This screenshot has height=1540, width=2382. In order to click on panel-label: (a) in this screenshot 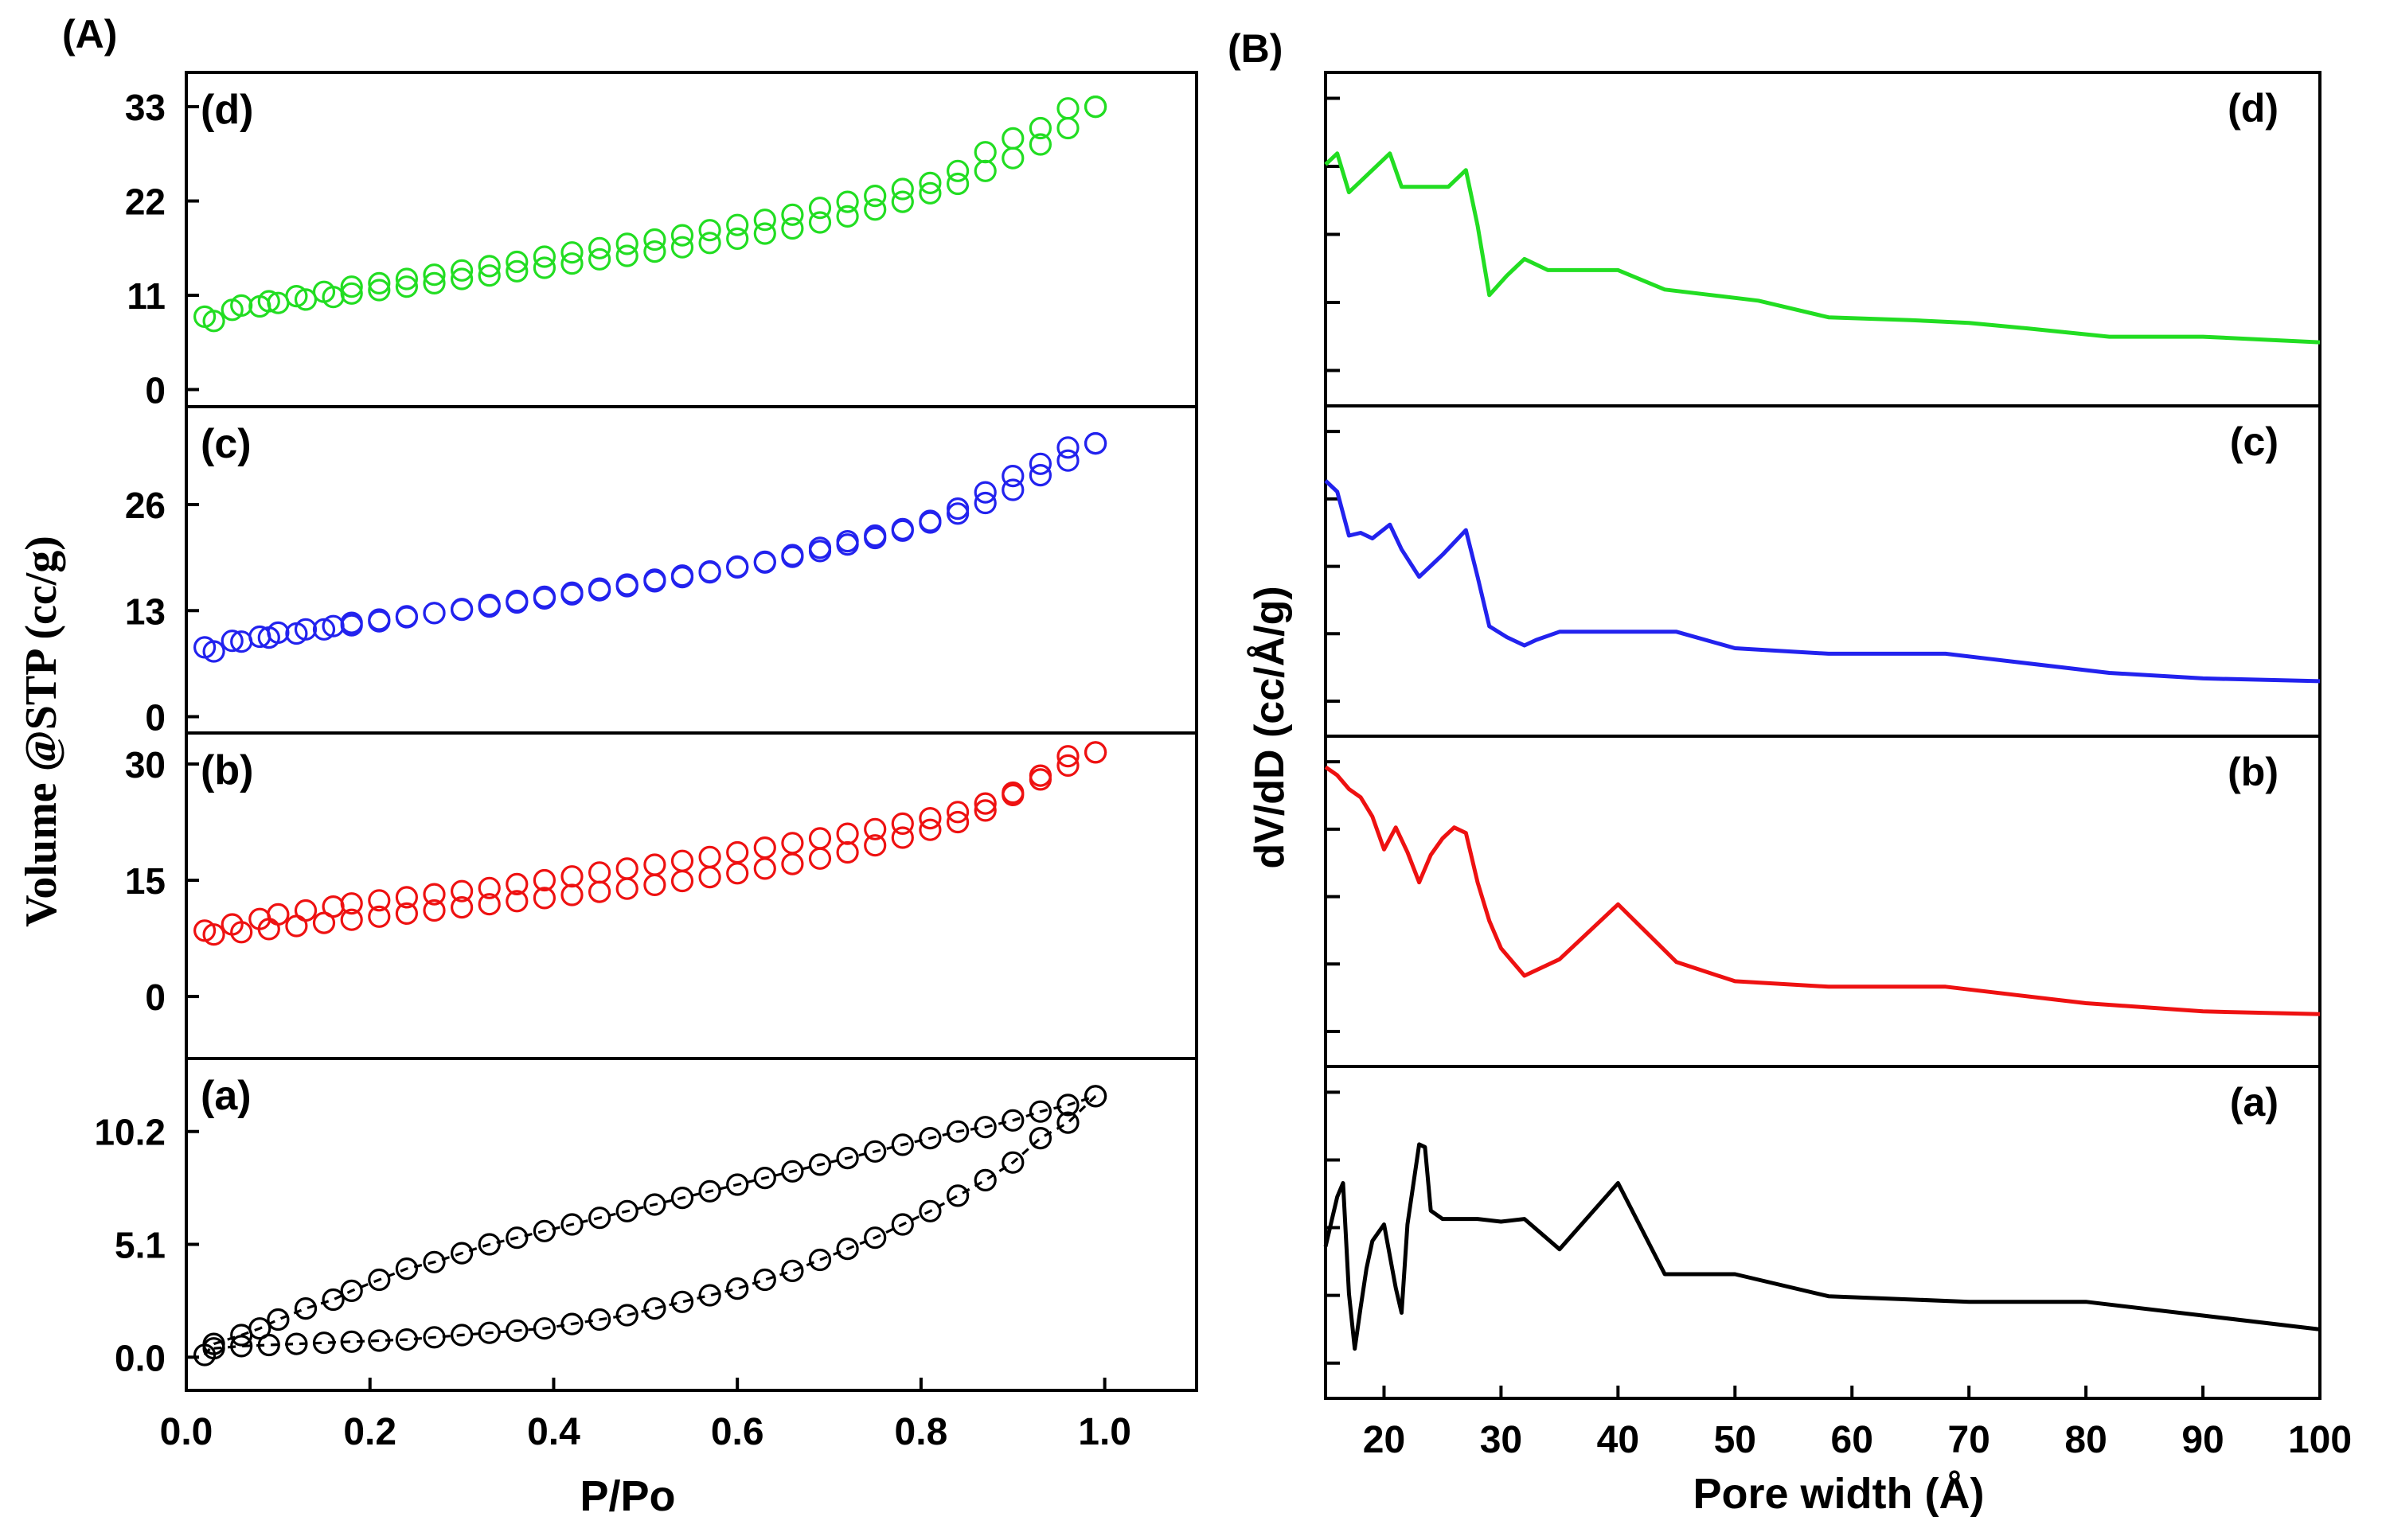, I will do `click(227, 1096)`.